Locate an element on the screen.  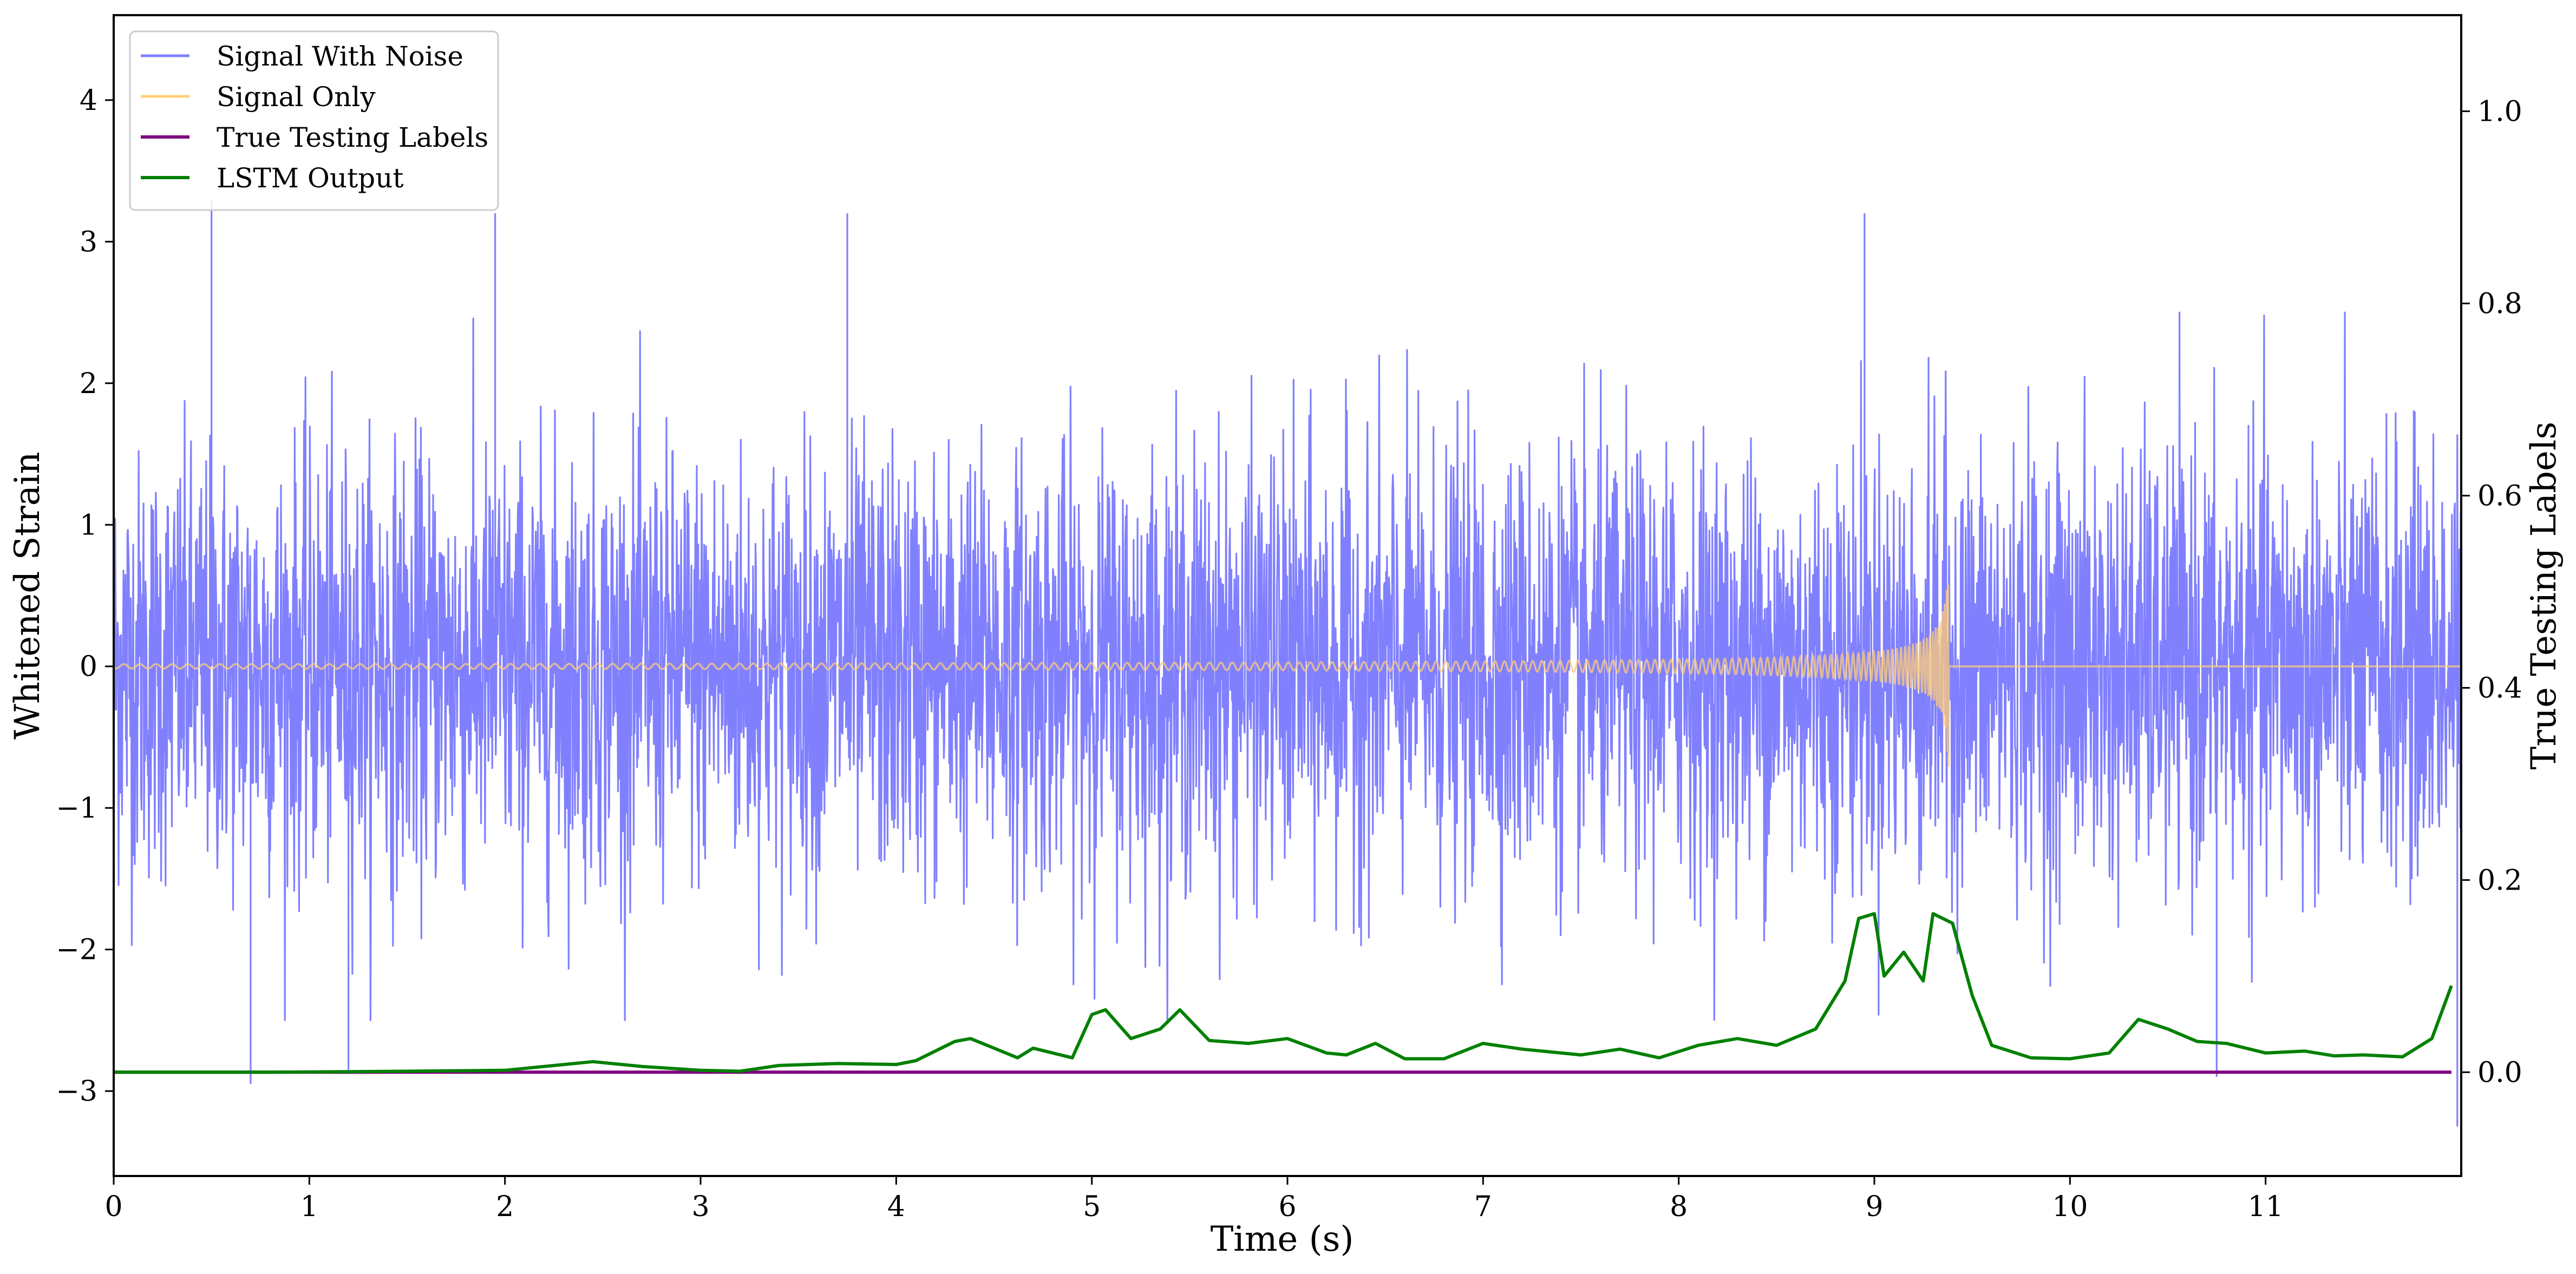
x-tick-label: 4 is located at coordinates (896, 1207).